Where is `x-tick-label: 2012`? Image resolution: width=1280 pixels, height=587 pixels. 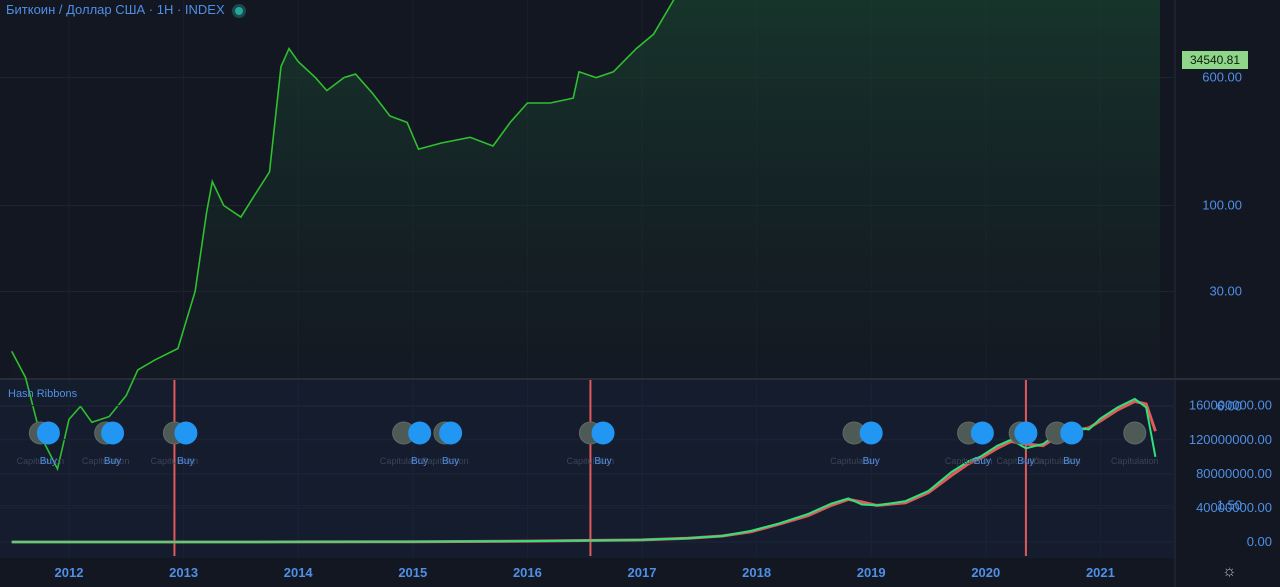 x-tick-label: 2012 is located at coordinates (69, 572).